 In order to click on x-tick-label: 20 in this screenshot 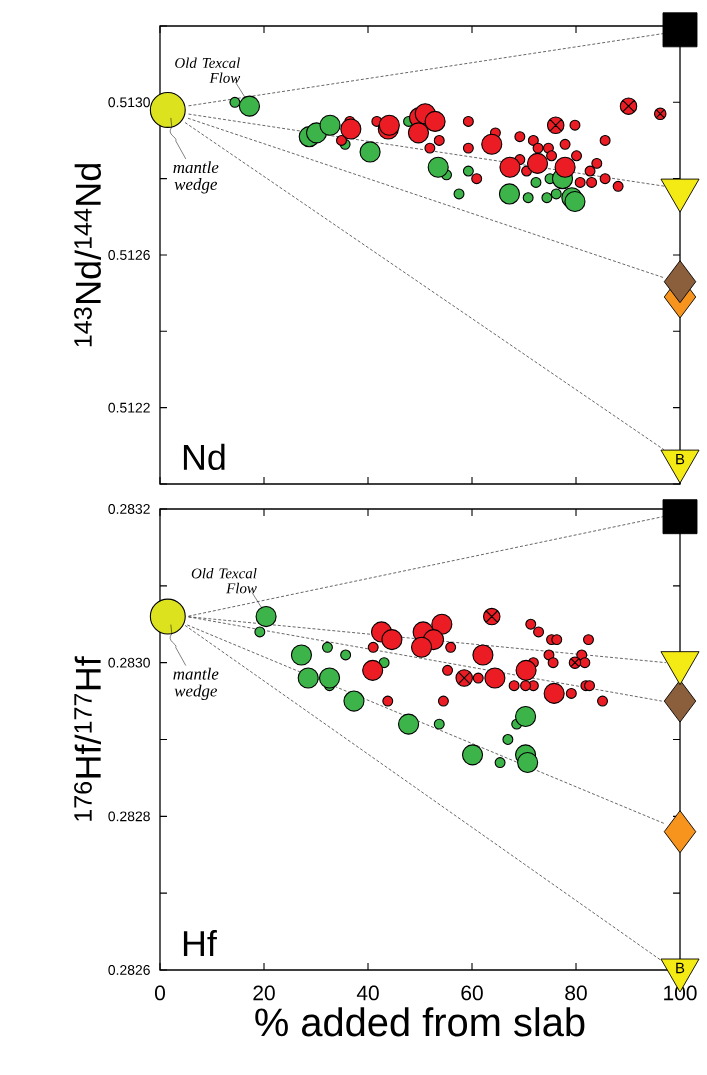, I will do `click(264, 993)`.